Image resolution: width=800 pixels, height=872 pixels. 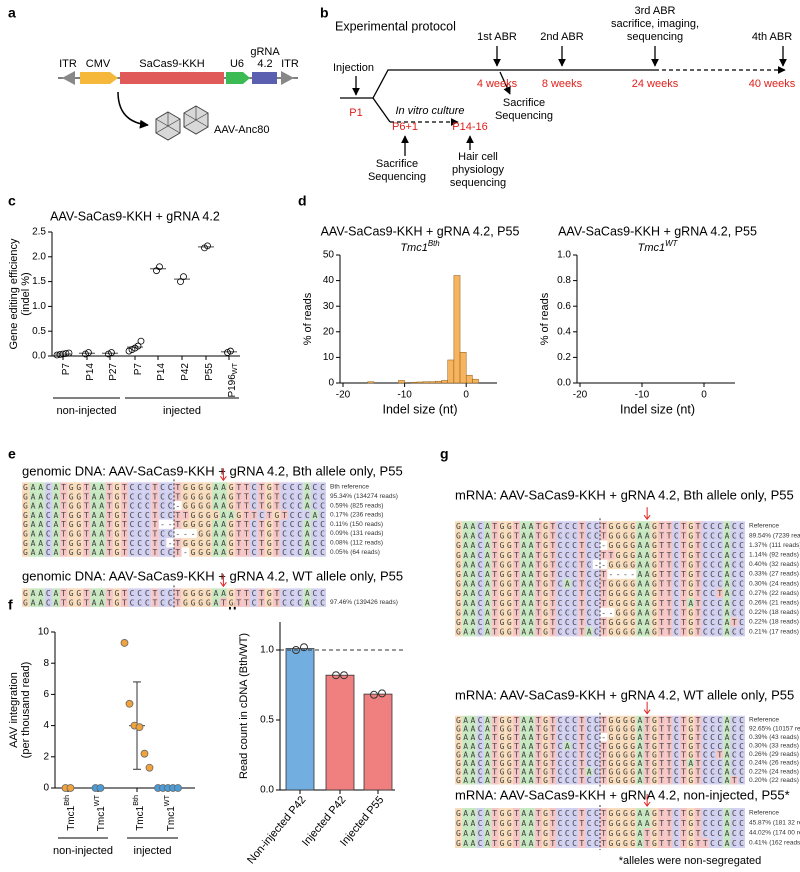 What do you see at coordinates (774, 763) in the screenshot?
I see `read-label: 0.24% (26 reads)` at bounding box center [774, 763].